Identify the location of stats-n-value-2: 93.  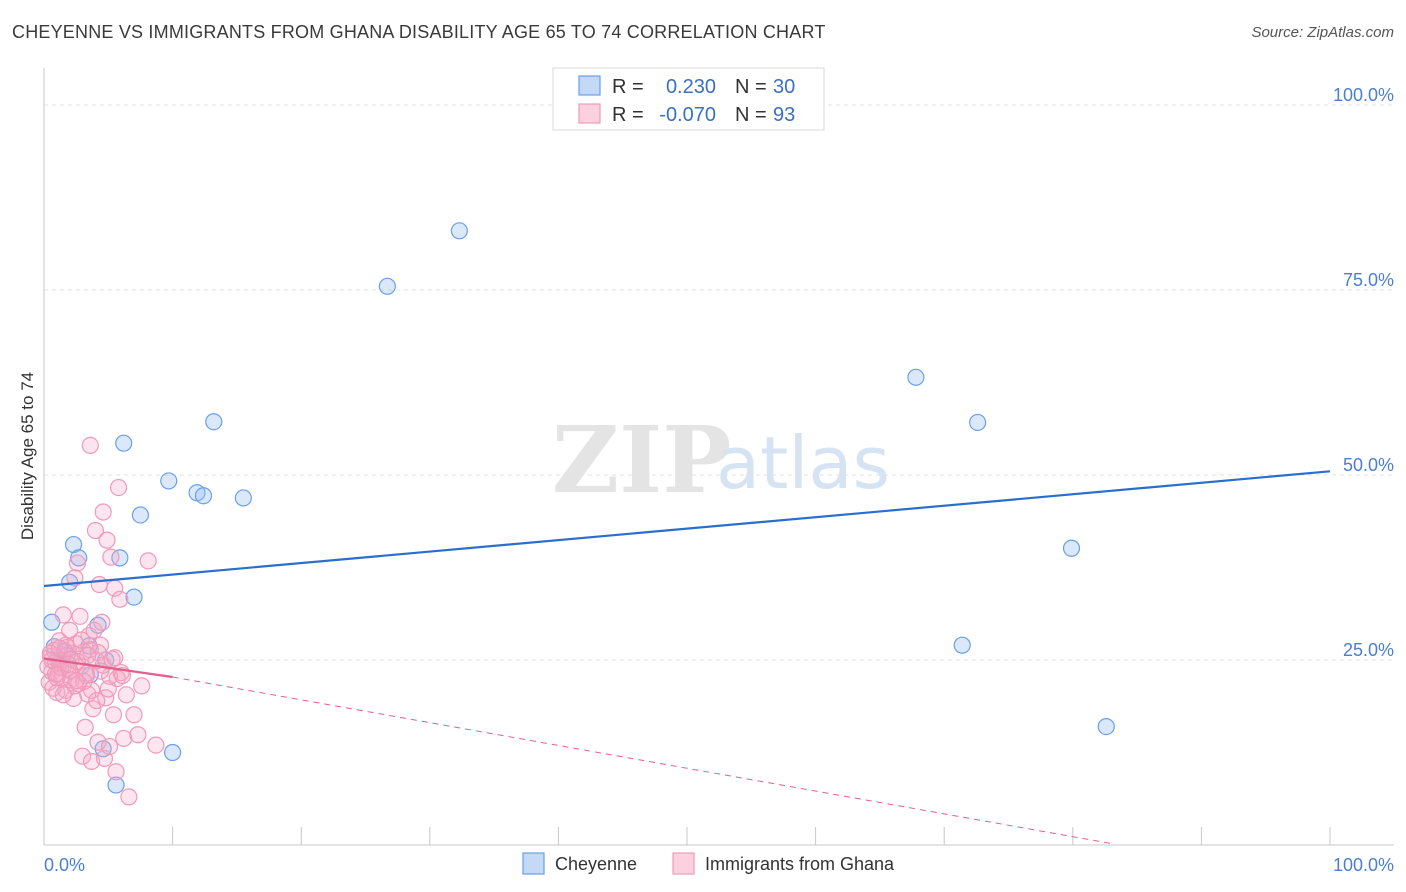
(784, 115).